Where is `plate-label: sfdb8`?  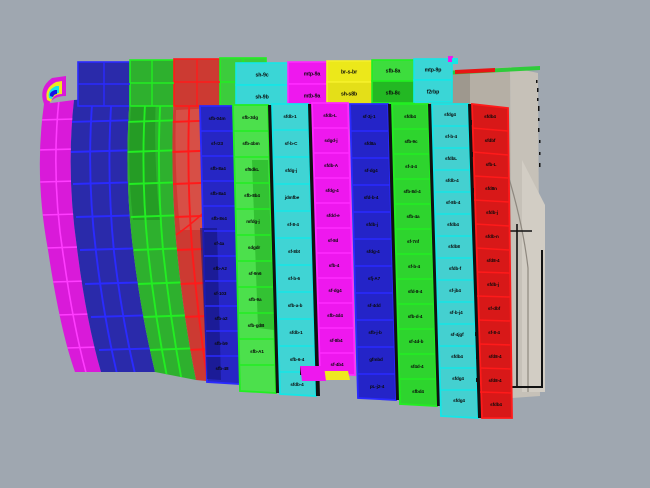
plate-label: sfdb8 is located at coordinates (454, 246).